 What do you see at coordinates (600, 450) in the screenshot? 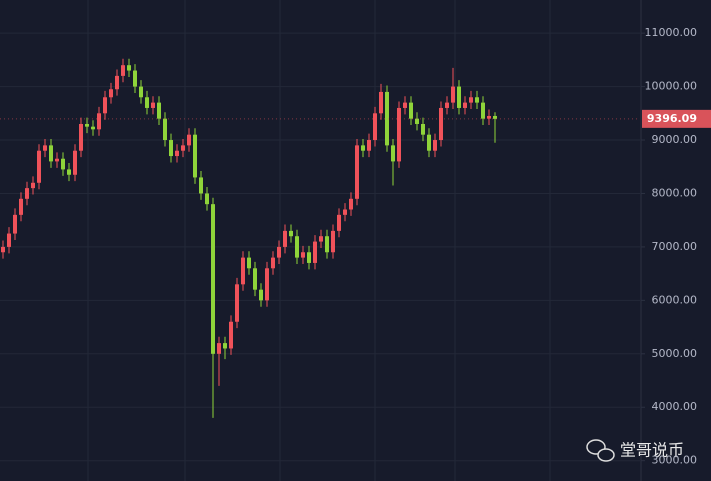
I see `watermark-icon` at bounding box center [600, 450].